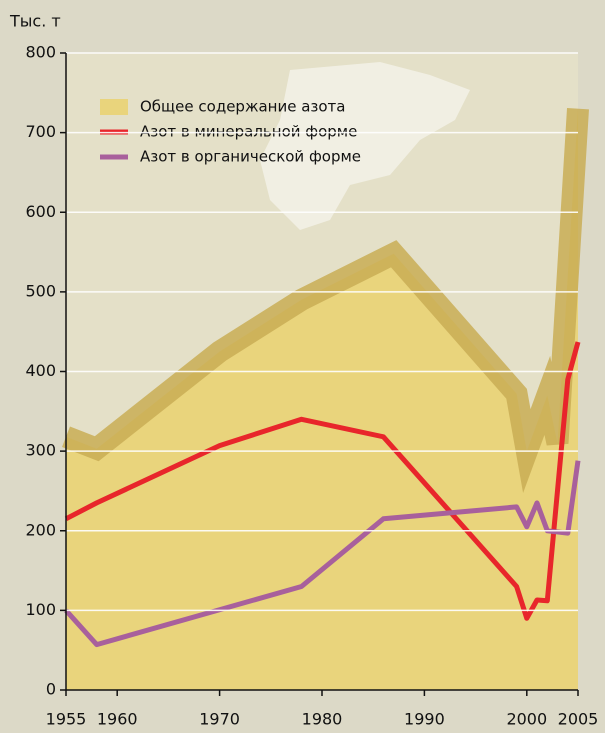  Describe the element at coordinates (365, 146) in the screenshot. I see `map-shape` at that location.